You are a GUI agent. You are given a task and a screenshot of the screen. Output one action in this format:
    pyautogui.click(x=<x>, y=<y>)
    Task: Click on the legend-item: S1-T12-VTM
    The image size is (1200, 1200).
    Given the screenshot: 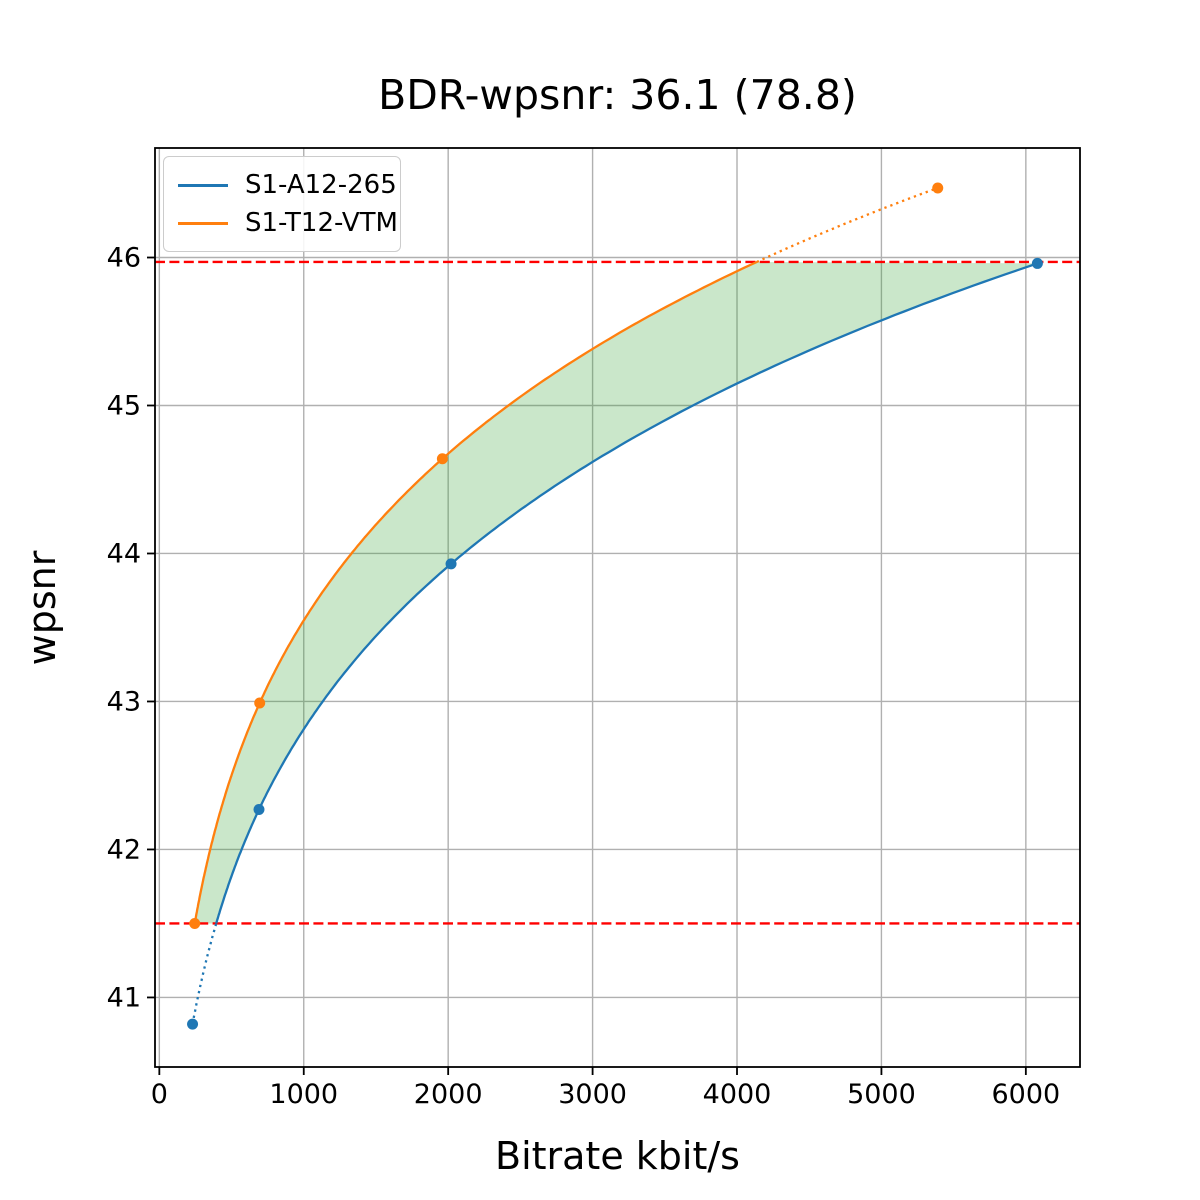 What is the action you would take?
    pyautogui.click(x=288, y=223)
    